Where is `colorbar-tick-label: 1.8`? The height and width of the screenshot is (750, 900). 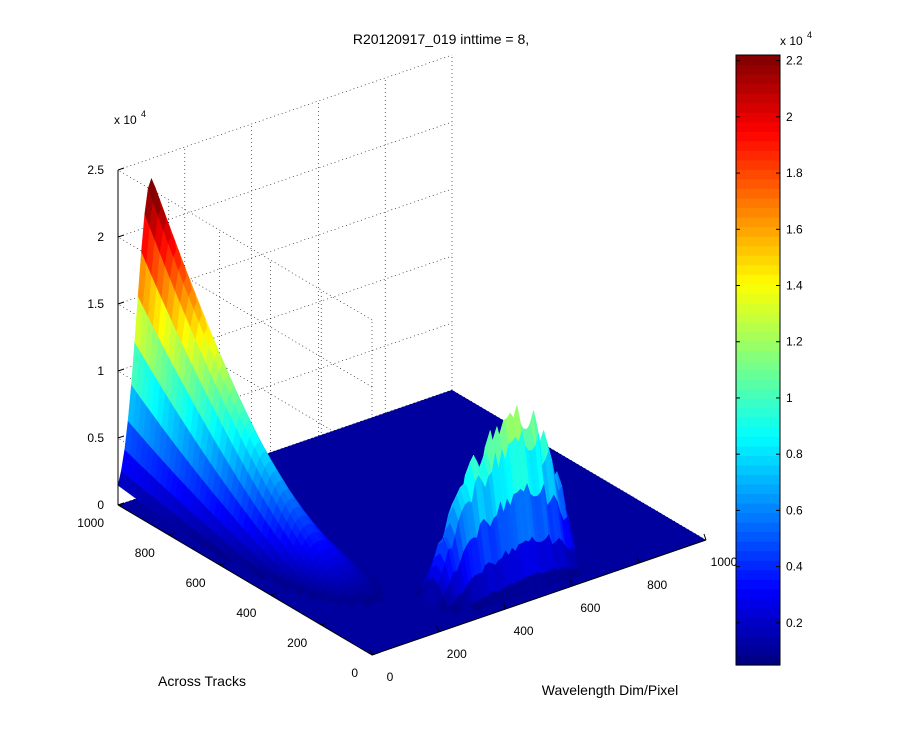
colorbar-tick-label: 1.8 is located at coordinates (794, 173).